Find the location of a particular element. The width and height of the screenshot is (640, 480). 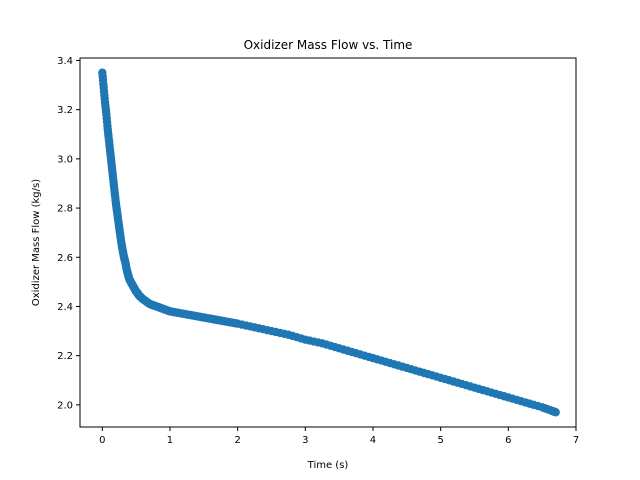

data-point is located at coordinates (555, 412).